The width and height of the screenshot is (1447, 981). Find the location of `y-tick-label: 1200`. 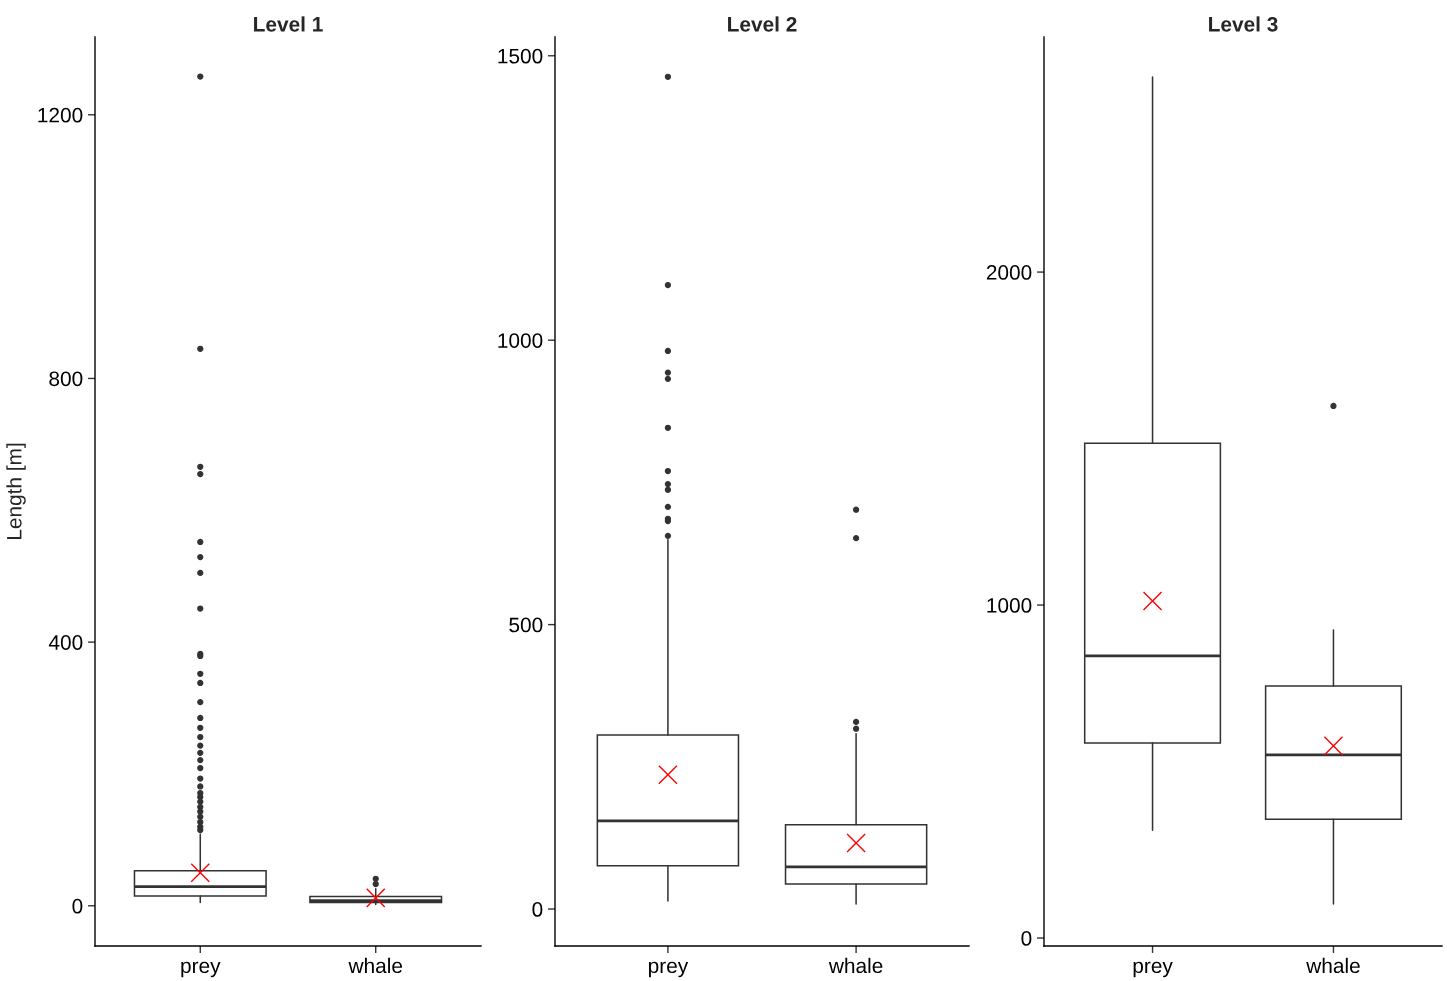

y-tick-label: 1200 is located at coordinates (60, 115).